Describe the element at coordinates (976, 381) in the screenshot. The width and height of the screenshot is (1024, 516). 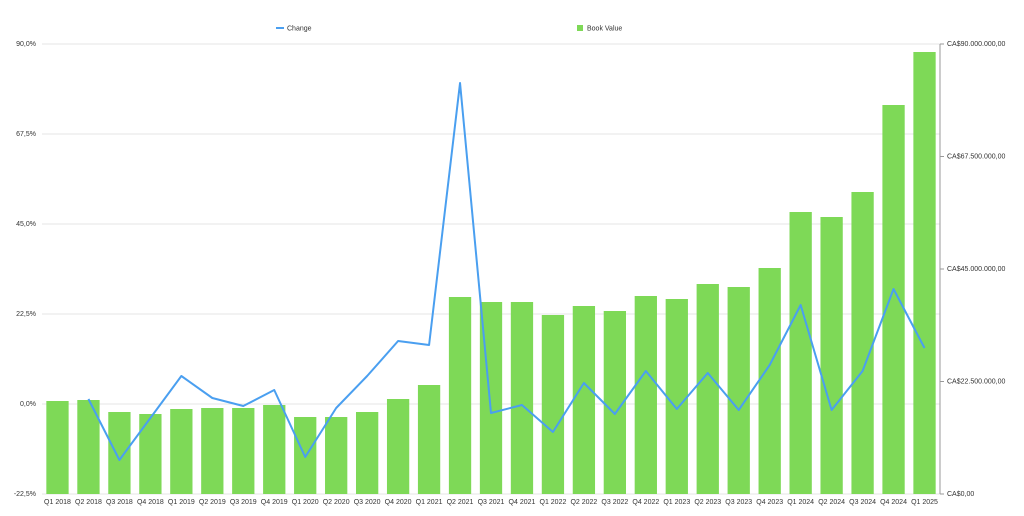
I see `y2-tick-label: CA$22.500.000,00` at that location.